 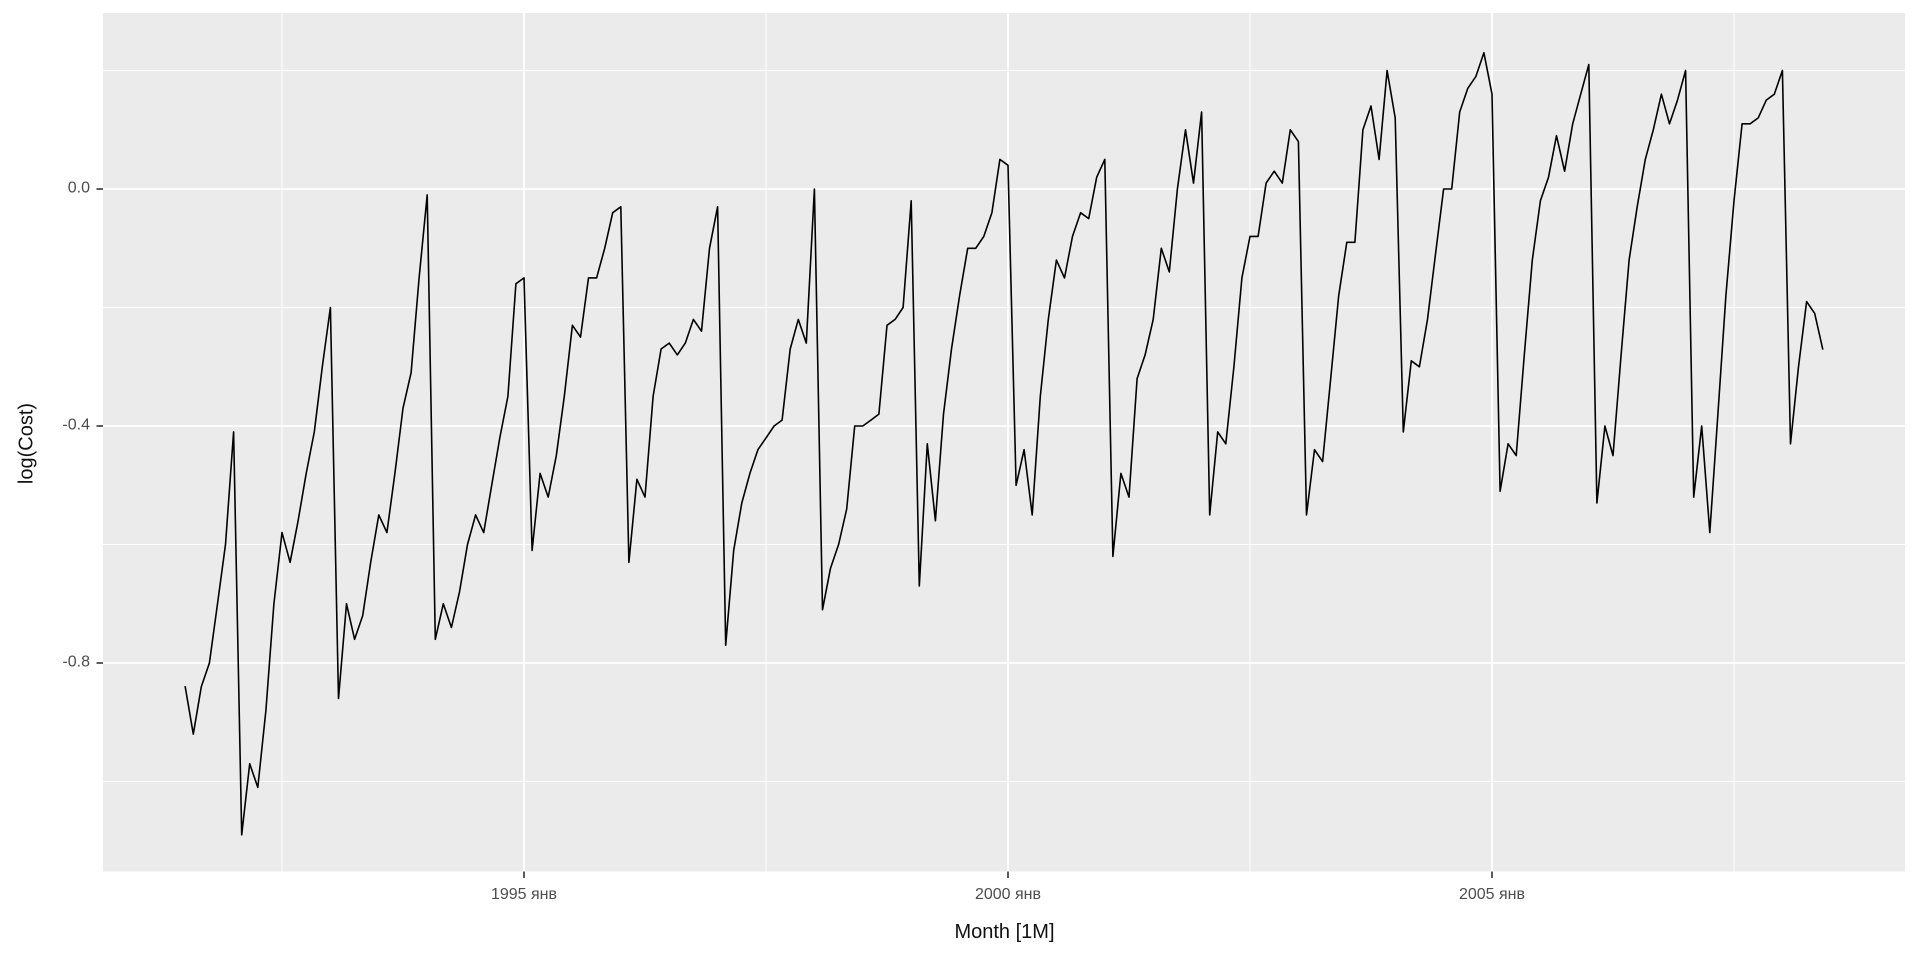 What do you see at coordinates (76, 662) in the screenshot?
I see `y-tick-label: -0.8` at bounding box center [76, 662].